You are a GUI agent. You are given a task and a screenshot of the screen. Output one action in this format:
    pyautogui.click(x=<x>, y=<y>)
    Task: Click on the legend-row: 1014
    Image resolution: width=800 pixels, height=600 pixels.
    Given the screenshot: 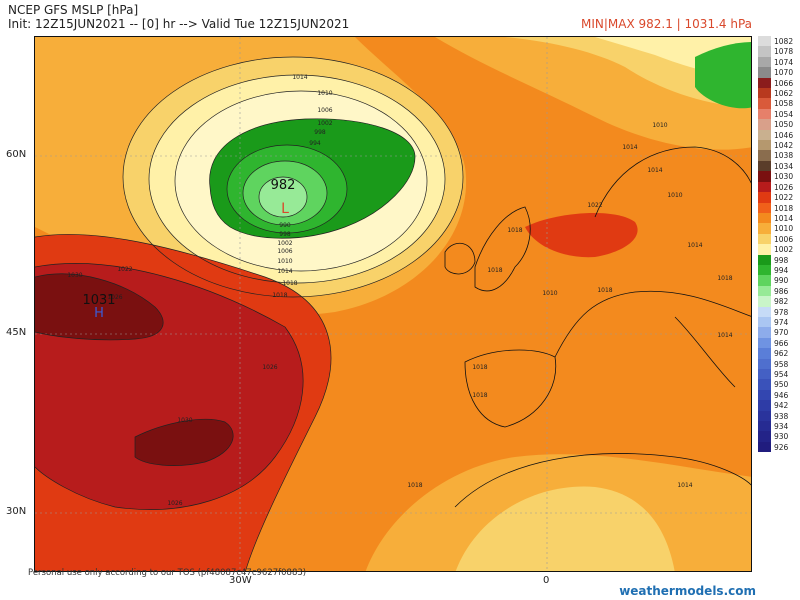 What is the action you would take?
    pyautogui.click(x=778, y=218)
    